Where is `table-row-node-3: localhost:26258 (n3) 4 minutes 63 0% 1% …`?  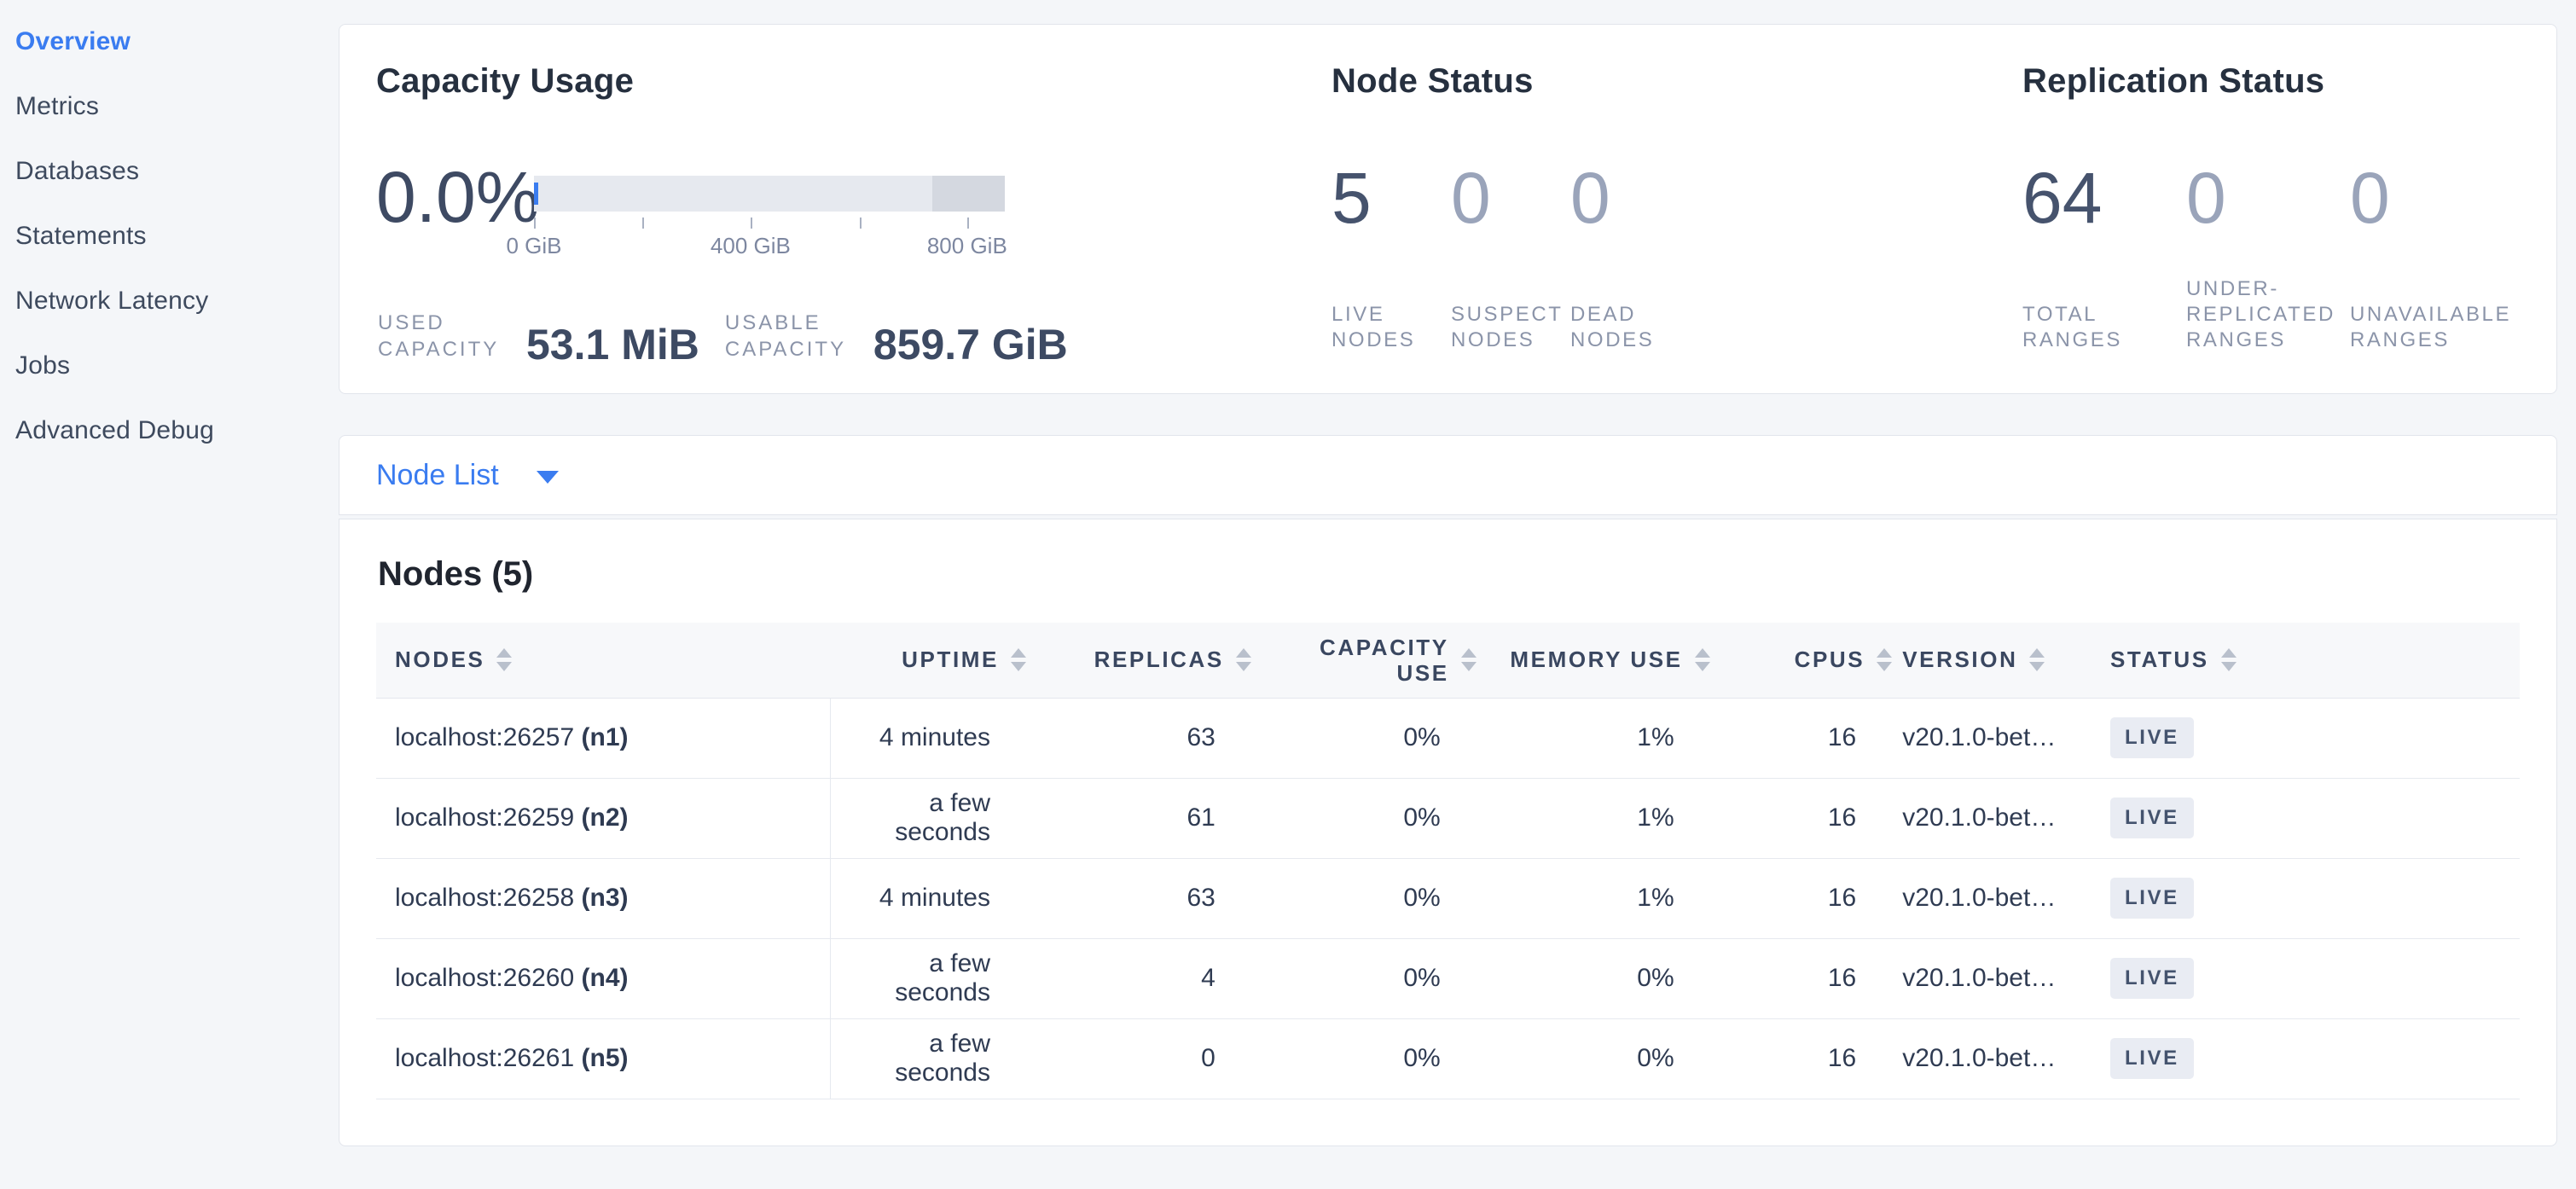
table-row-node-3: localhost:26258 (n3) 4 minutes 63 0% 1% … is located at coordinates (1448, 898).